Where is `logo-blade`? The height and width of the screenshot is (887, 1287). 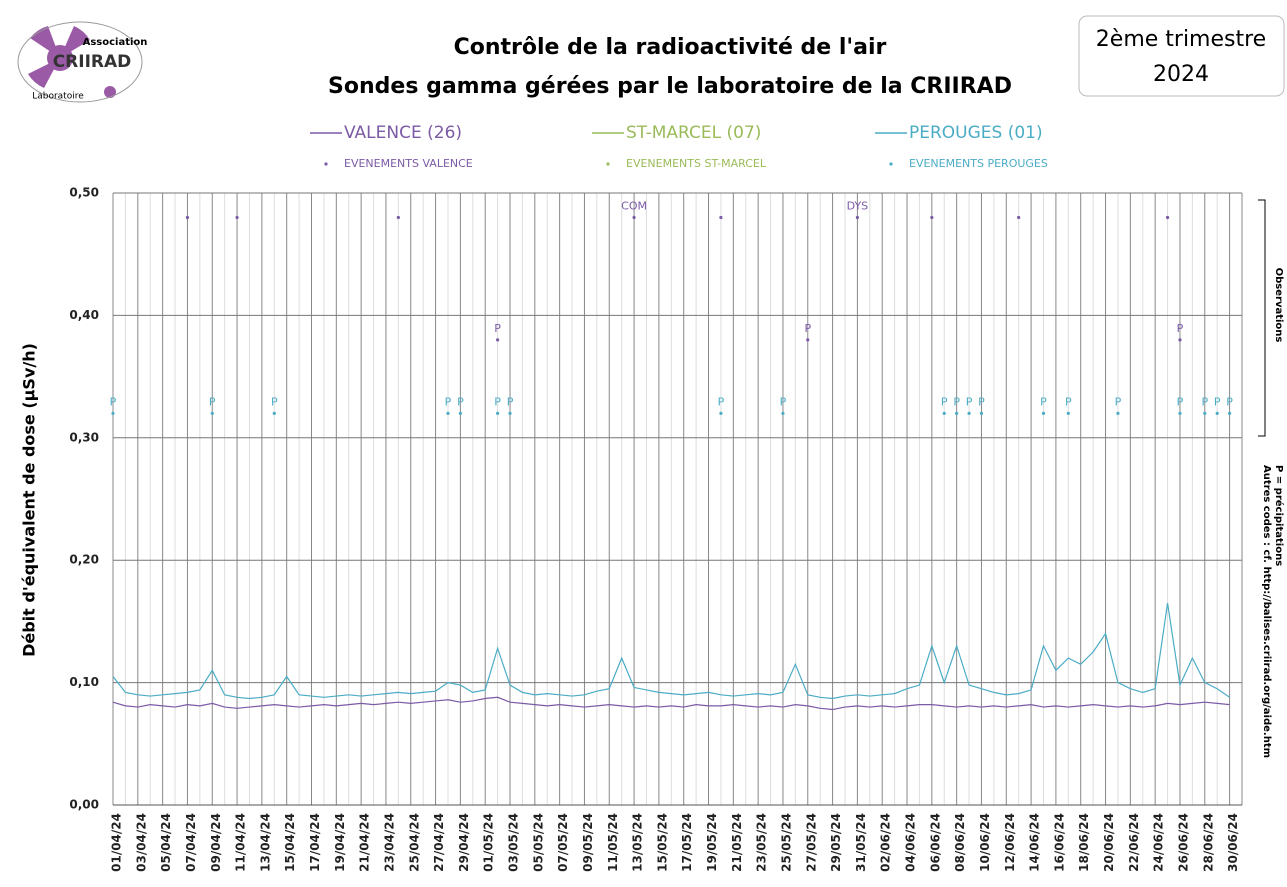
logo-blade is located at coordinates (75, 42).